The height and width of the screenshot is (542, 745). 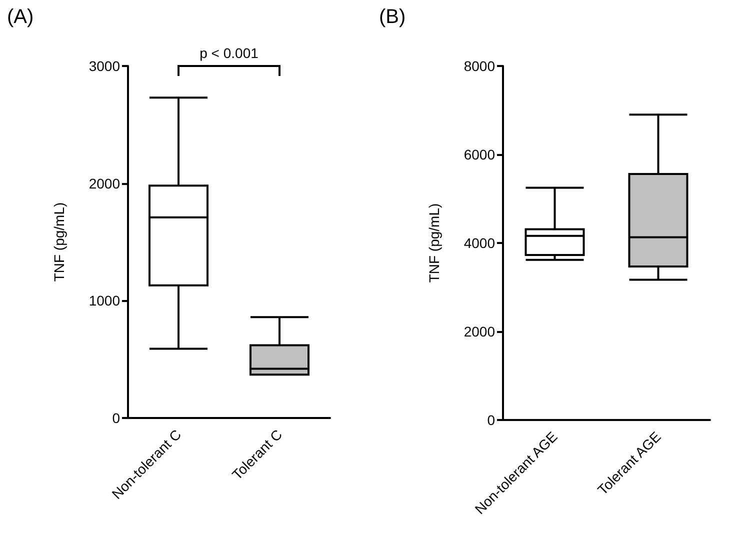 I want to click on y-tick-label: 6000, so click(x=480, y=154).